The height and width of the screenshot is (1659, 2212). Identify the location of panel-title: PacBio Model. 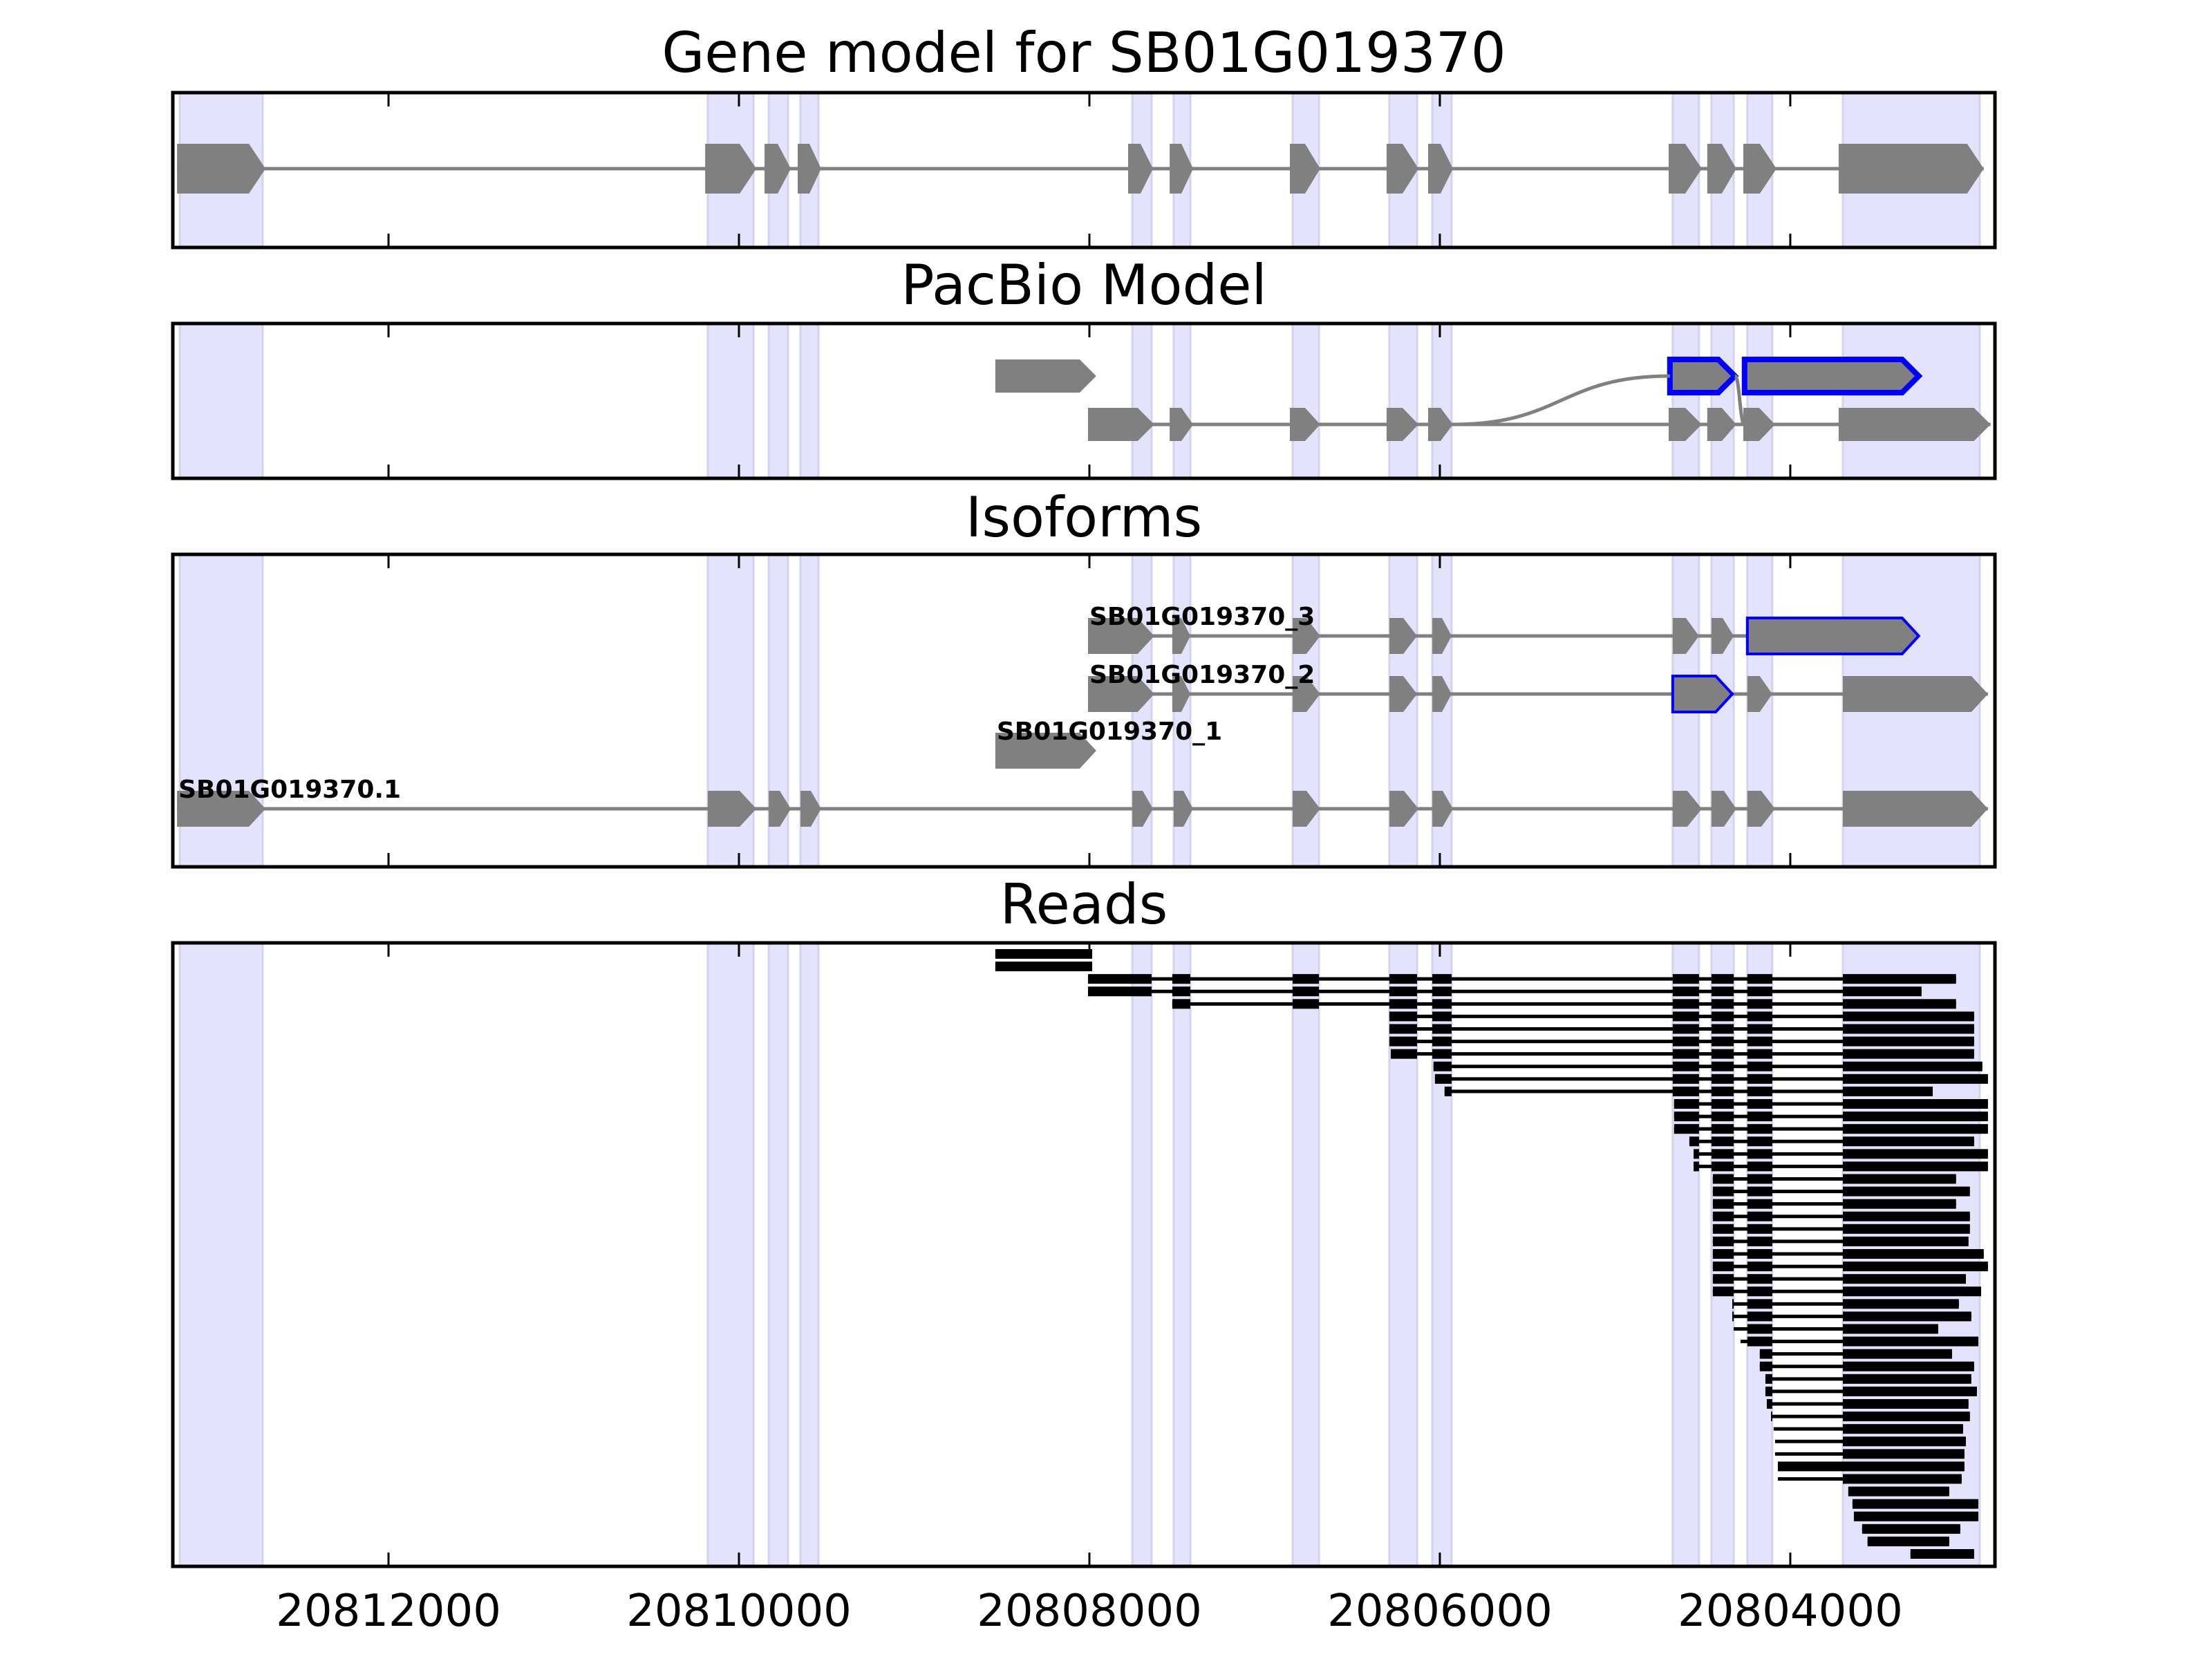
(1083, 285).